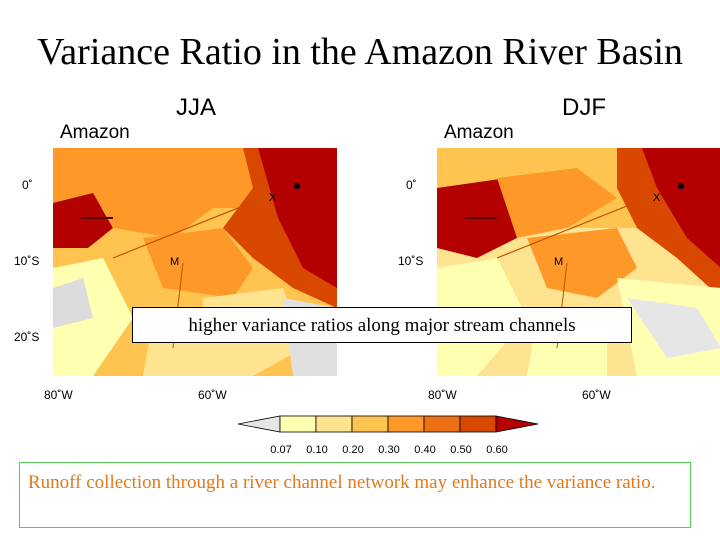 The image size is (720, 540). What do you see at coordinates (353, 450) in the screenshot?
I see `colorbar-label: 0.20` at bounding box center [353, 450].